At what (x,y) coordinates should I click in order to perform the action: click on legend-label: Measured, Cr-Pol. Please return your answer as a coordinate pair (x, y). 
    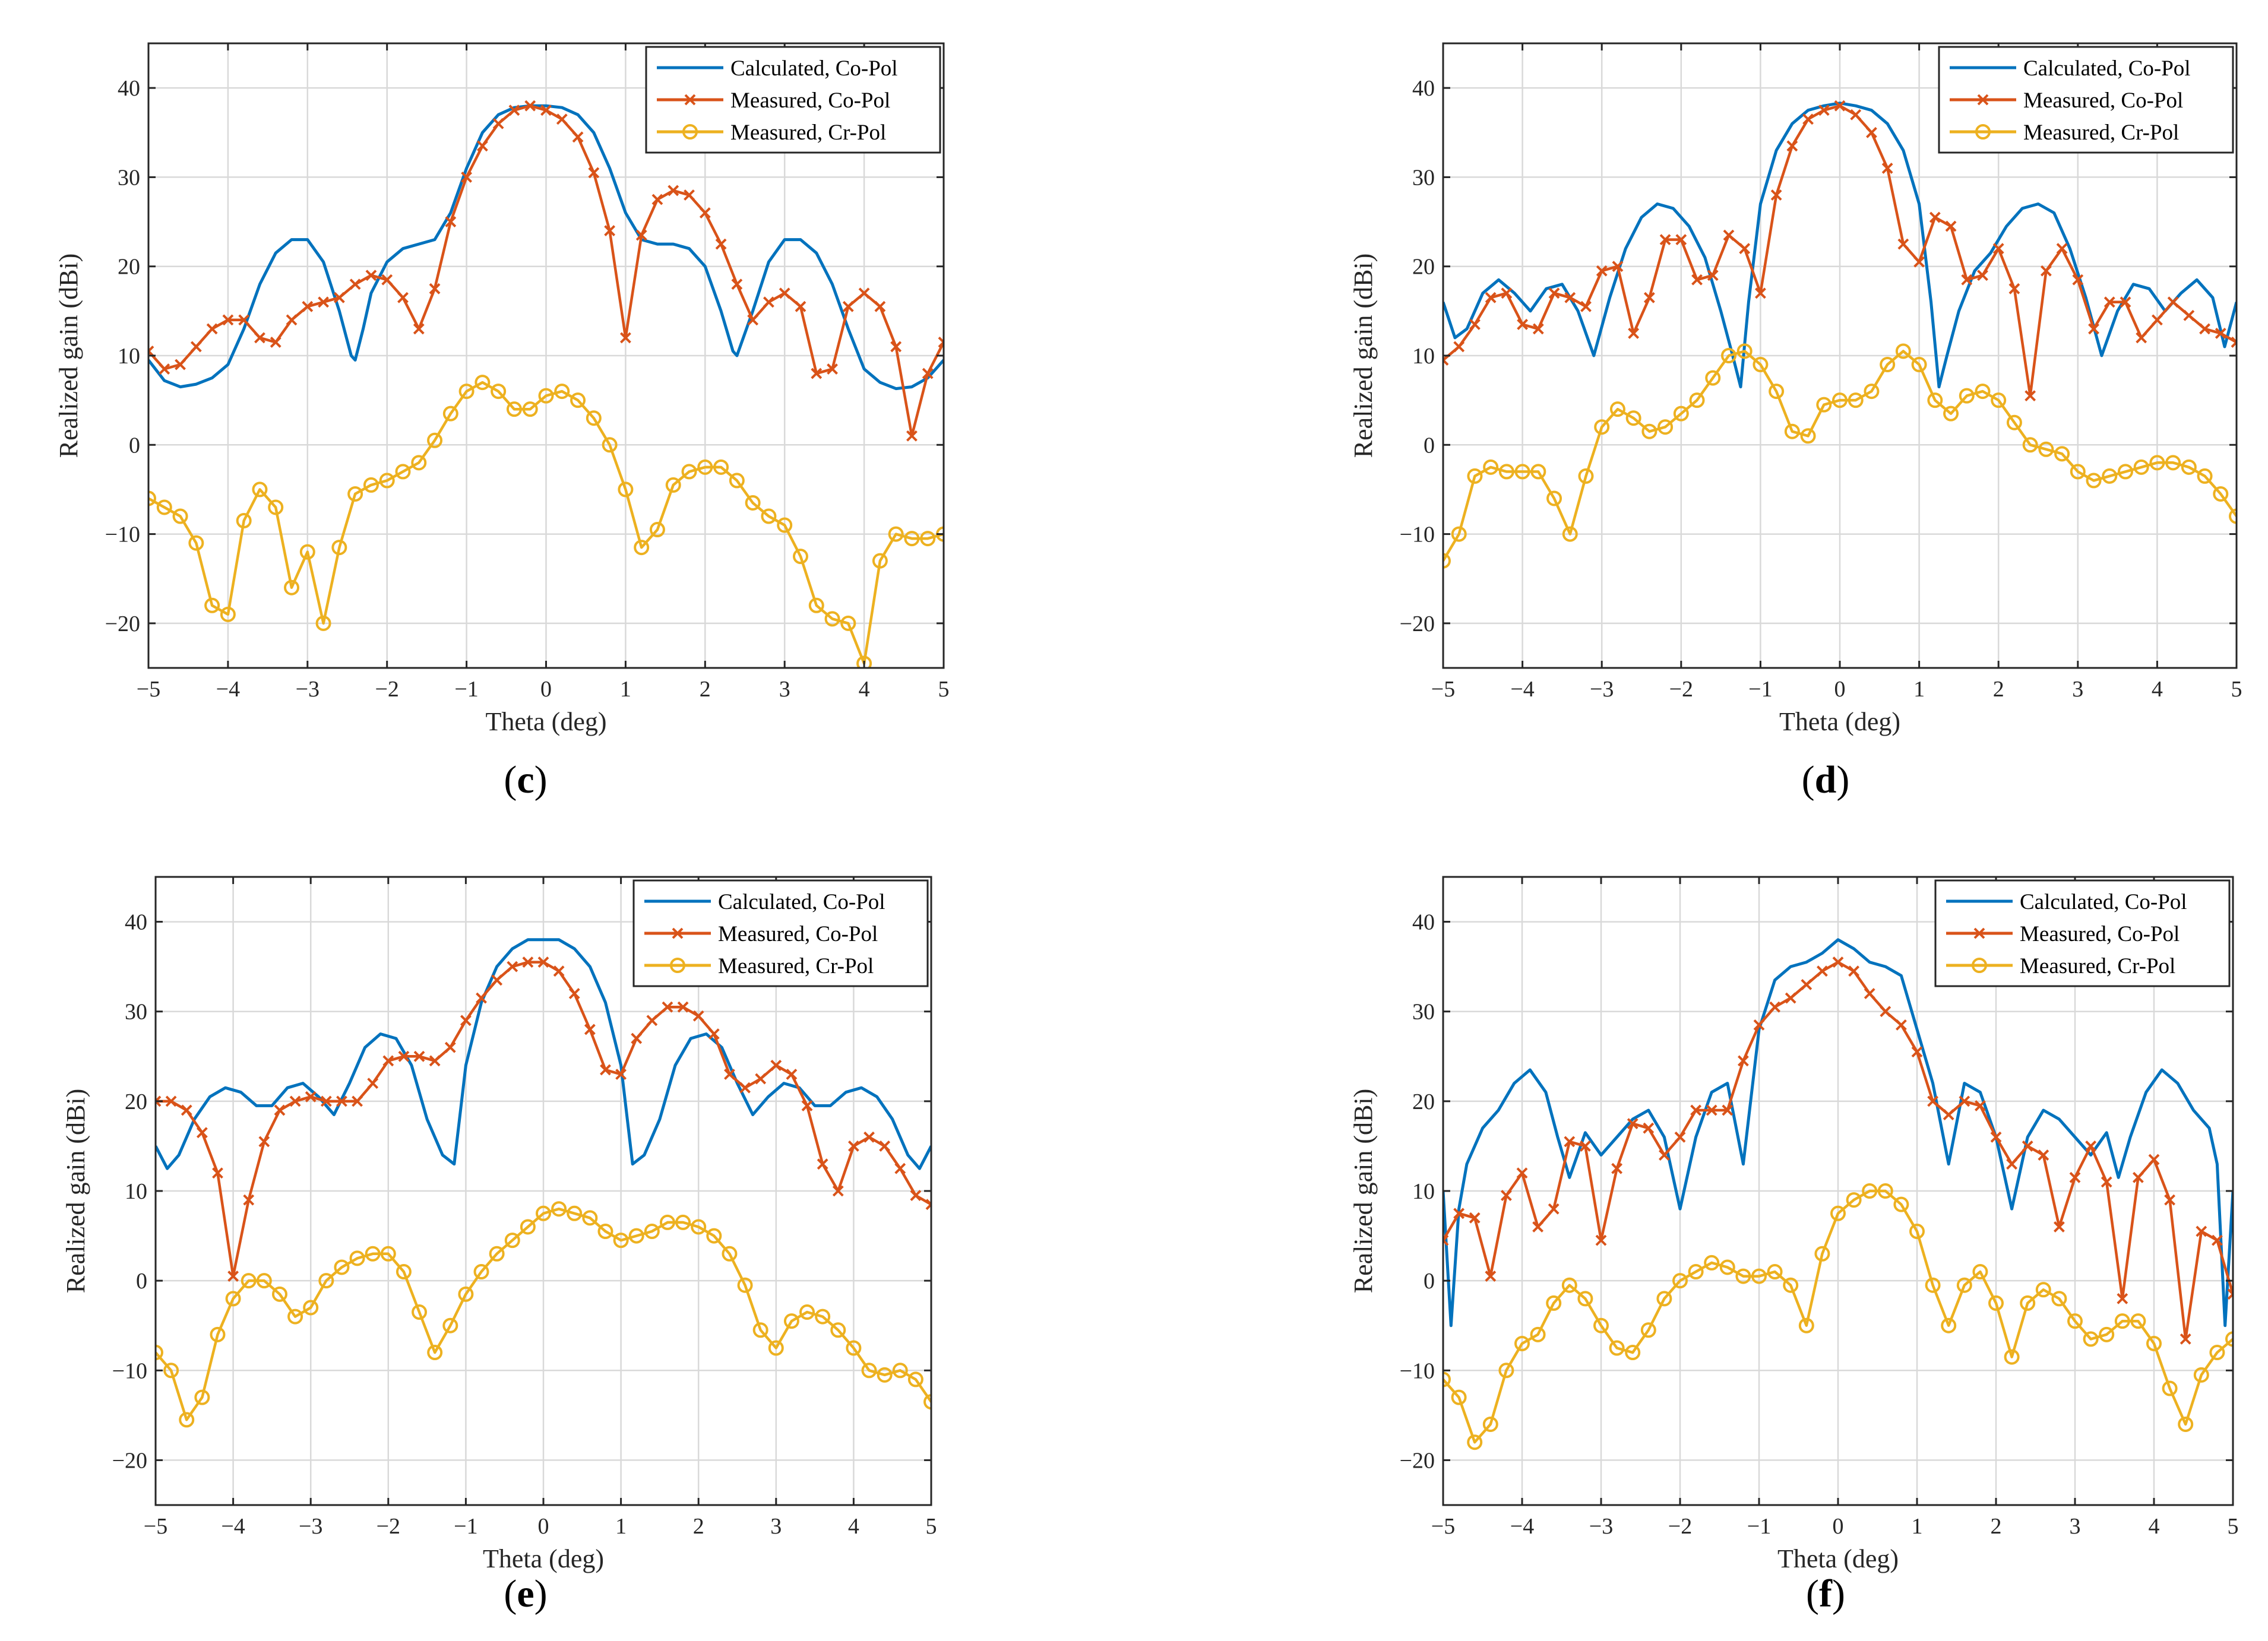
    Looking at the image, I should click on (2101, 133).